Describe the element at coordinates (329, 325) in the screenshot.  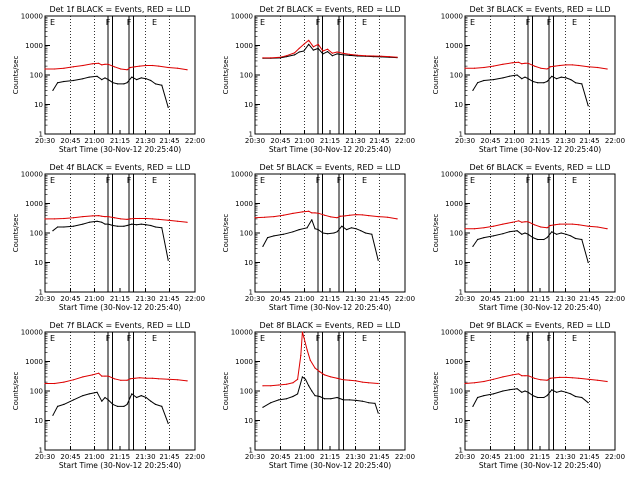
I see `panel-title: Det 8f BLACK = Events, RED = LLD` at that location.